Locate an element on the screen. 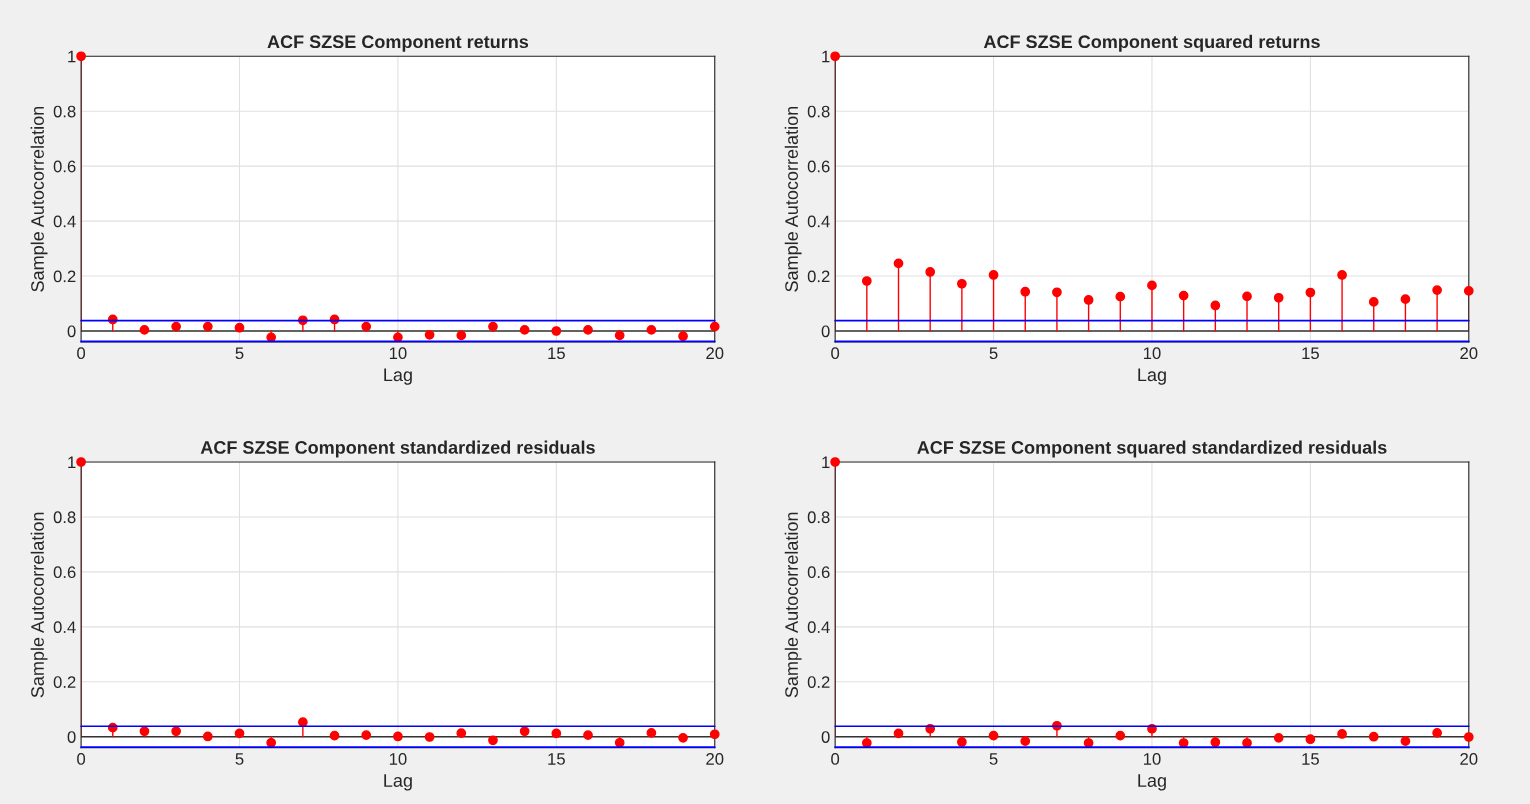 The image size is (1530, 804). chart-title: ACF SZSE Component squared standardized residuals is located at coordinates (1152, 449).